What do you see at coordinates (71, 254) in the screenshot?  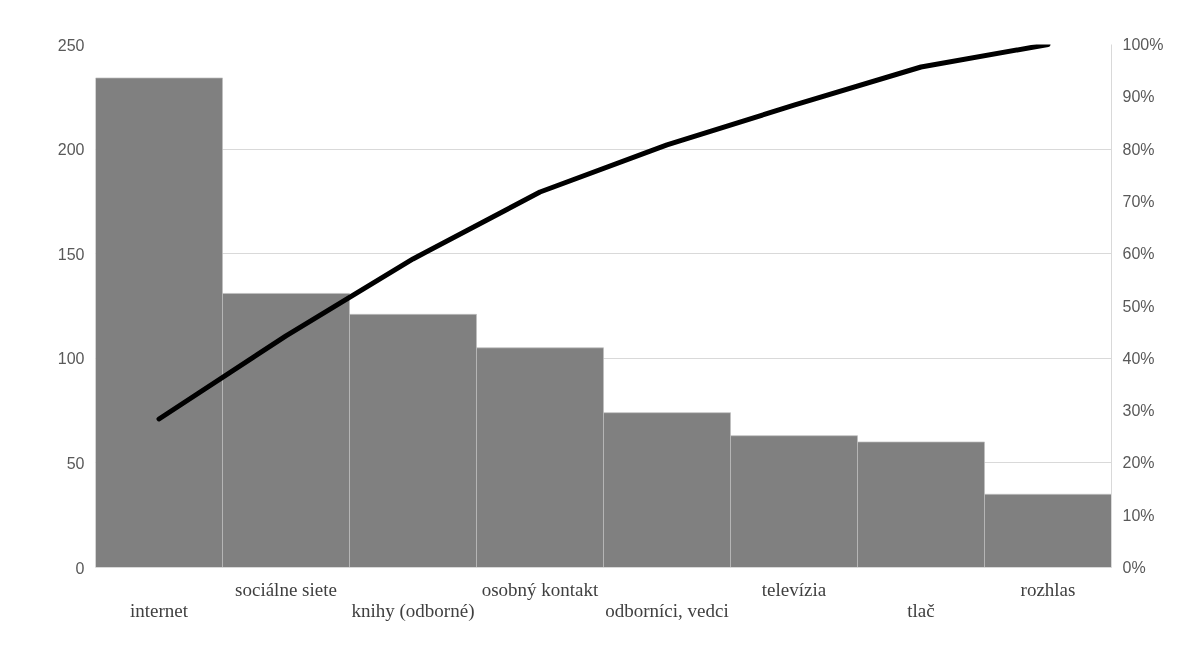 I see `y-tick-label: 150` at bounding box center [71, 254].